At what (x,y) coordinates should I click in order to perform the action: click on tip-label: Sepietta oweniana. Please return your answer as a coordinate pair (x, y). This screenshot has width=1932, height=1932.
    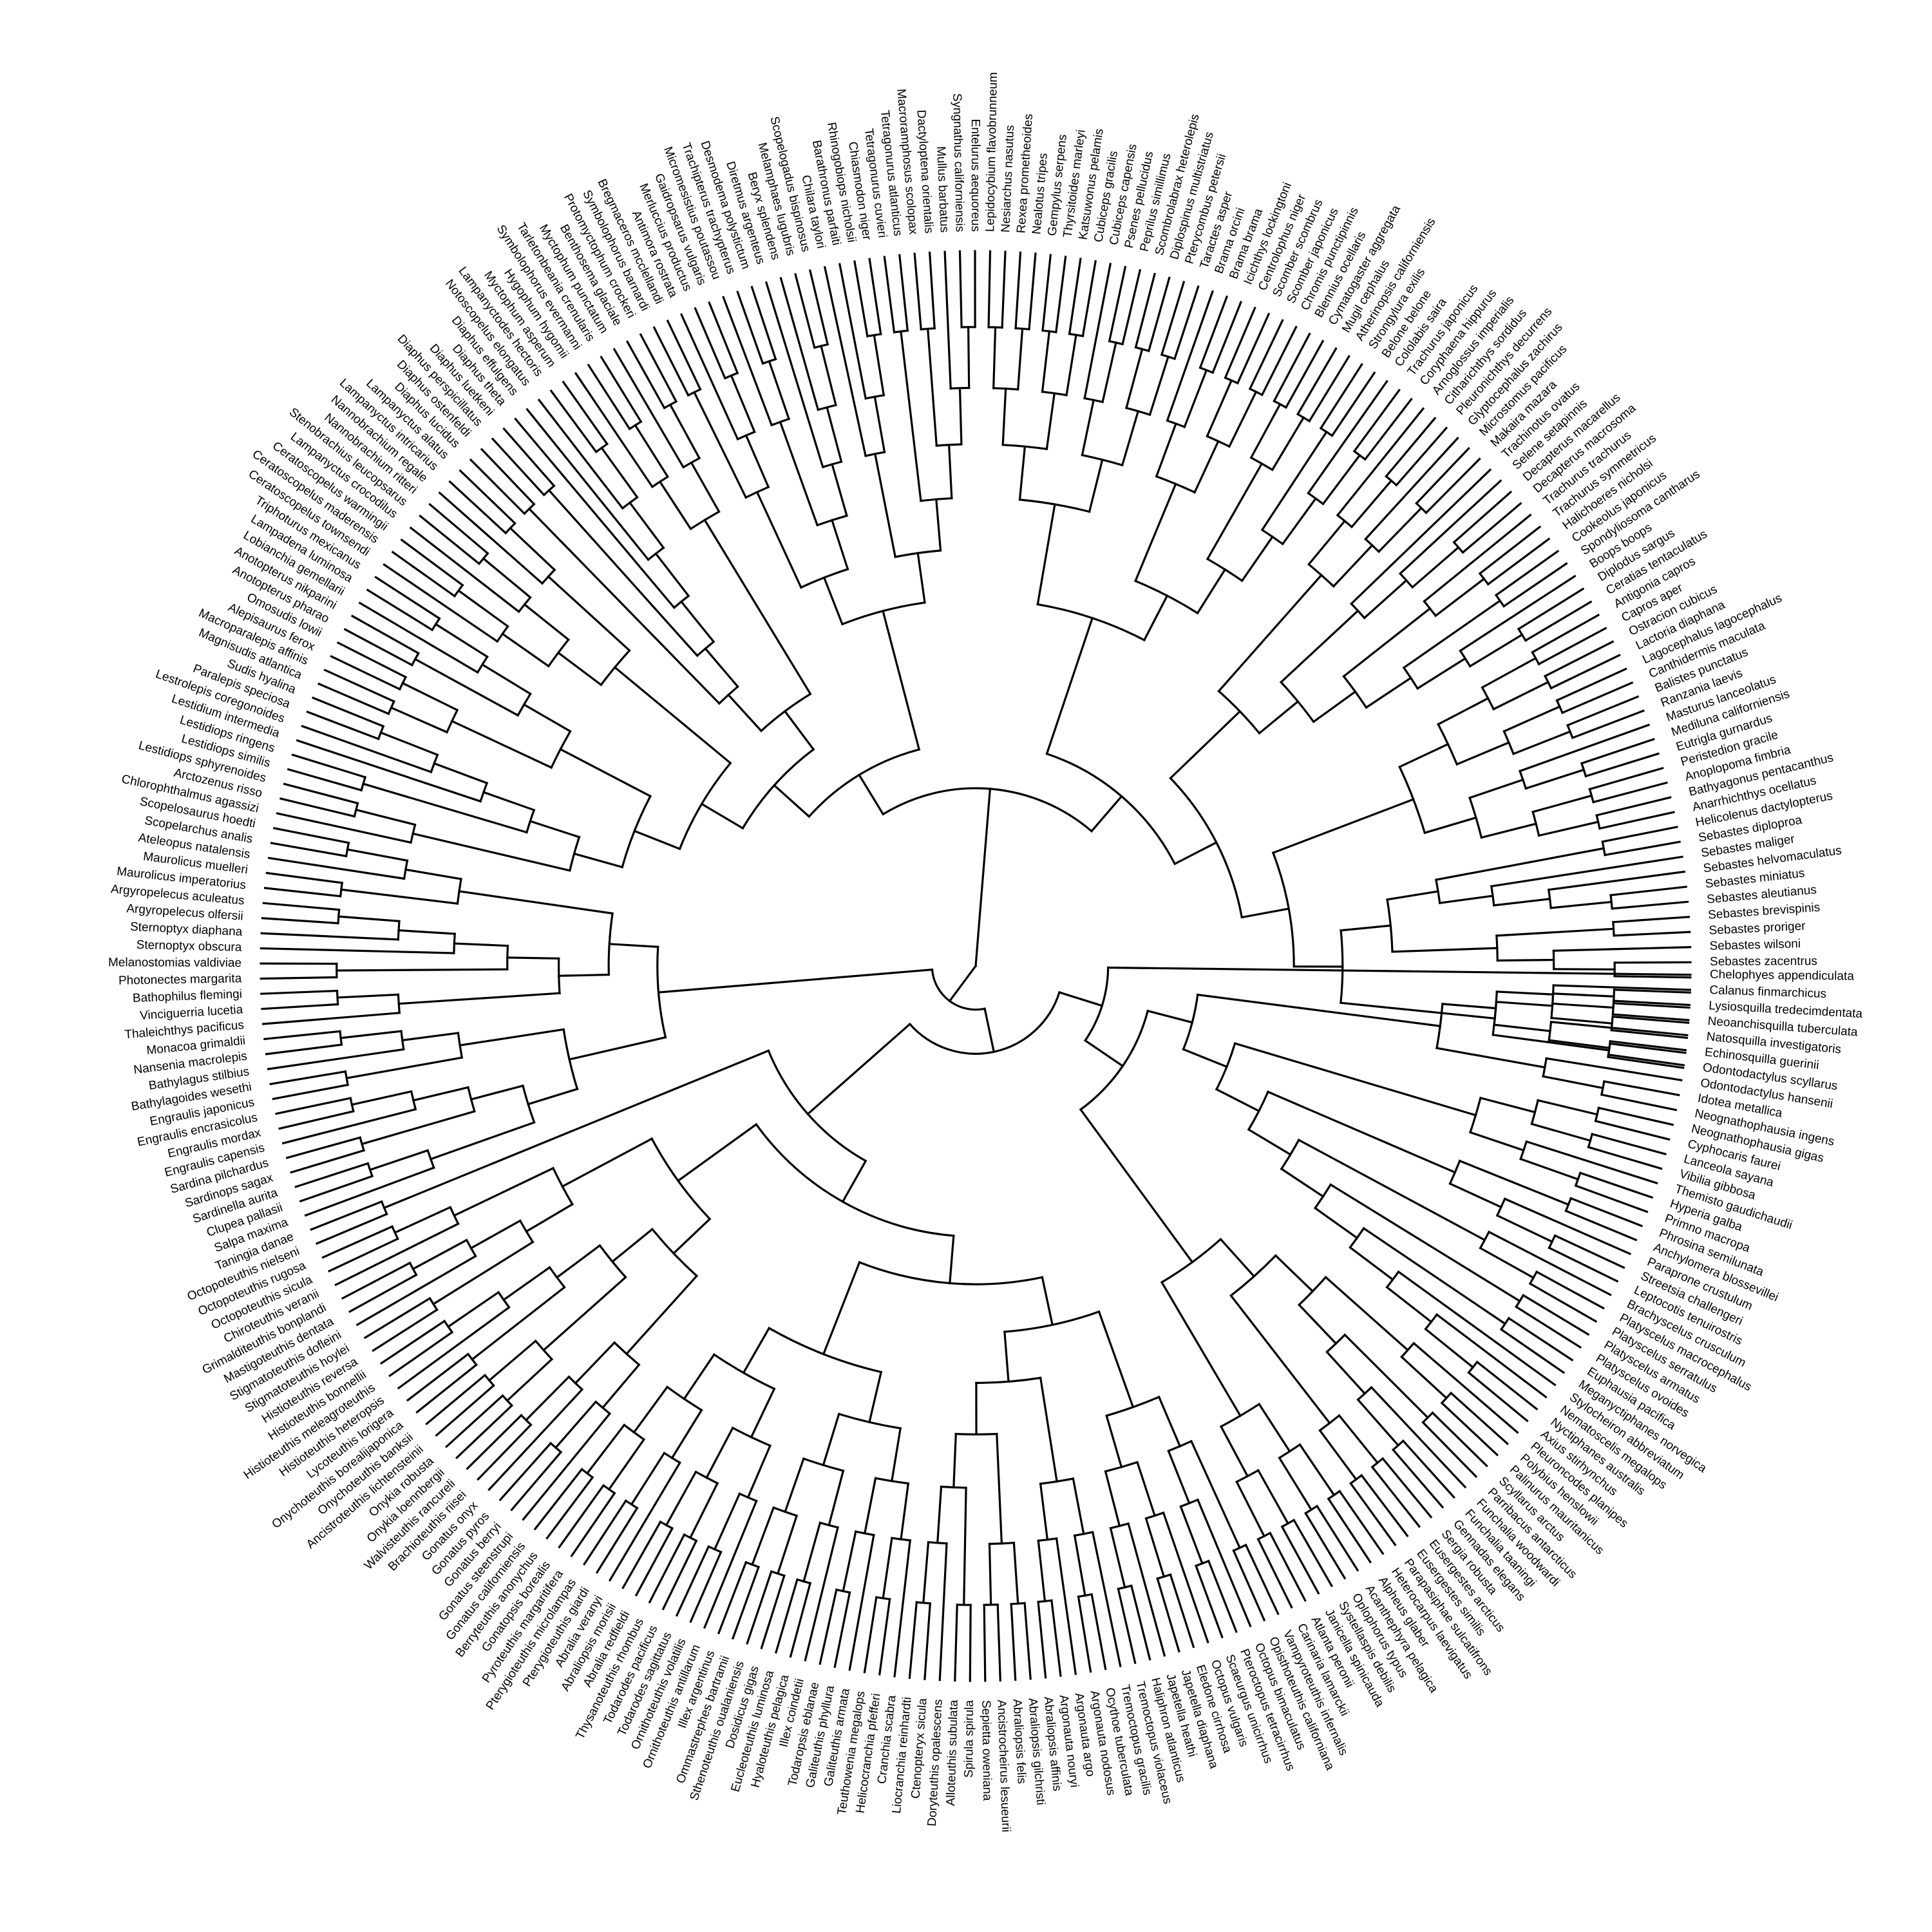
    Looking at the image, I should click on (986, 1750).